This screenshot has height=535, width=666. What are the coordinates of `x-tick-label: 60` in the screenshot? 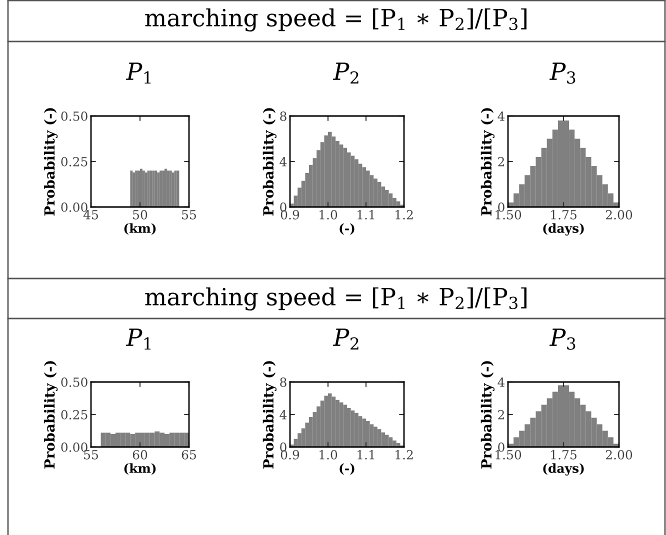 It's located at (140, 455).